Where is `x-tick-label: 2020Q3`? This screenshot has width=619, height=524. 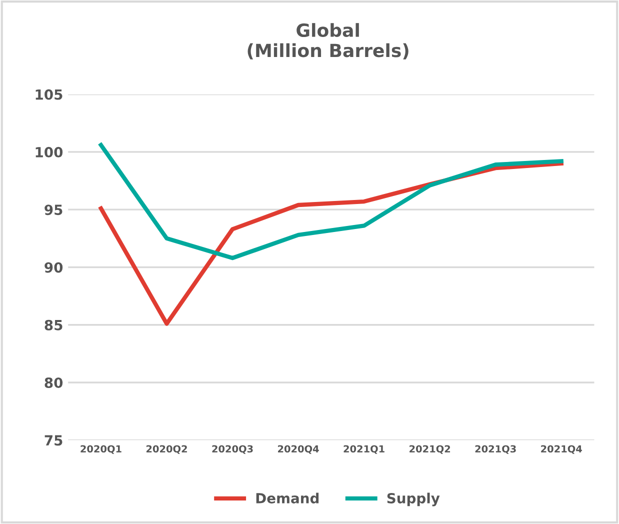 x-tick-label: 2020Q3 is located at coordinates (232, 449).